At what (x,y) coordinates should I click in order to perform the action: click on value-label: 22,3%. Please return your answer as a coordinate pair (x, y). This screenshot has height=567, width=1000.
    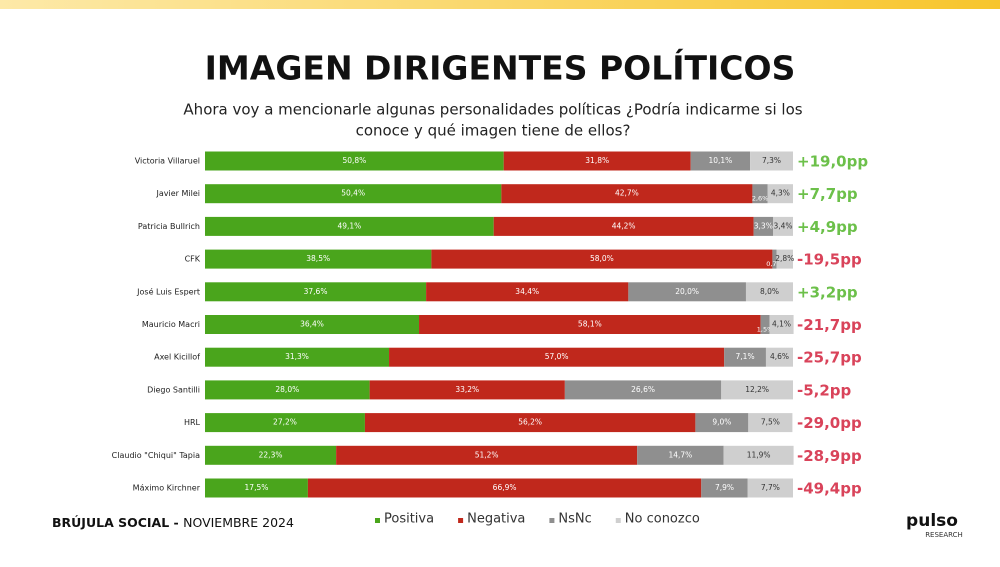
    Looking at the image, I should click on (271, 454).